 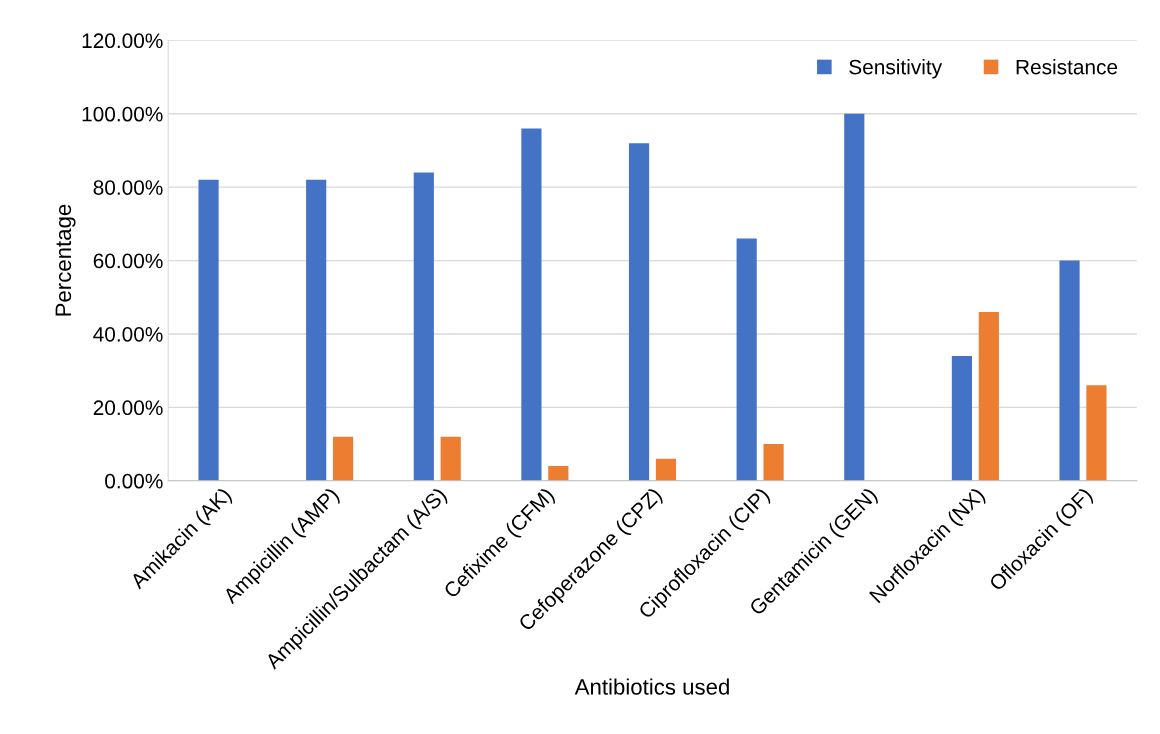 I want to click on y-tick-label: 80.00%, so click(x=128, y=187).